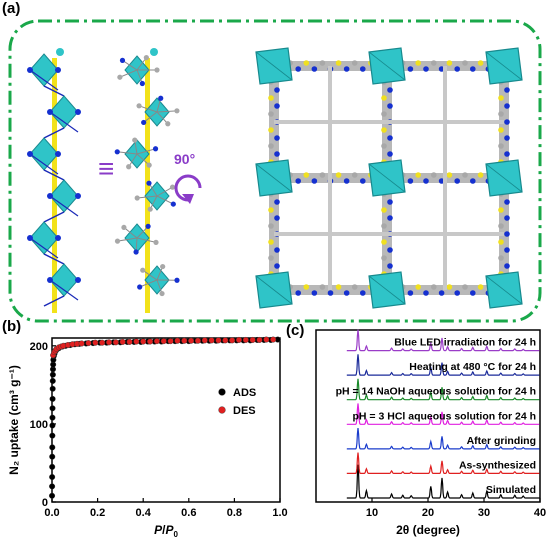 This screenshot has height=542, width=554. What do you see at coordinates (244, 393) in the screenshot?
I see `legend-label: ADS` at bounding box center [244, 393].